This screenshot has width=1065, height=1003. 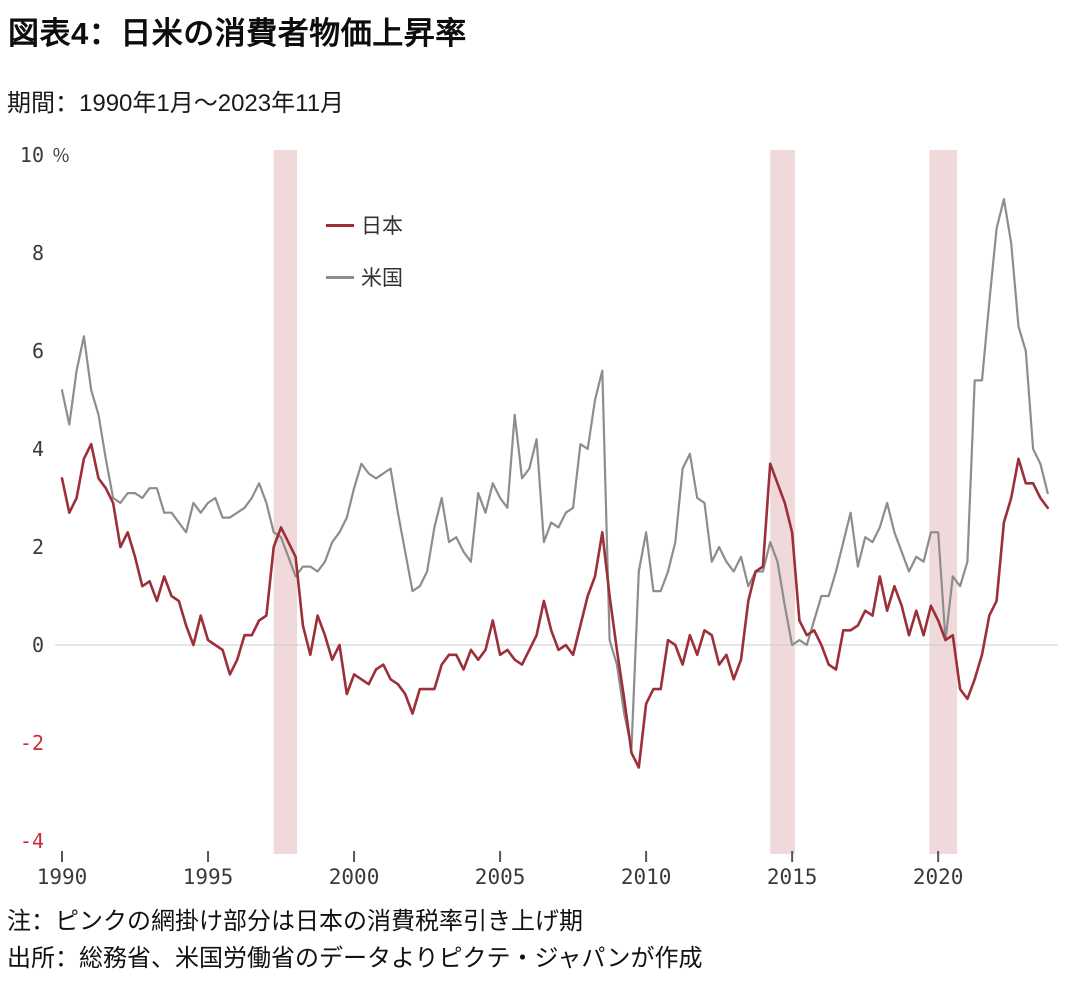 What do you see at coordinates (38, 645) in the screenshot?
I see `y-tick-label: 0` at bounding box center [38, 645].